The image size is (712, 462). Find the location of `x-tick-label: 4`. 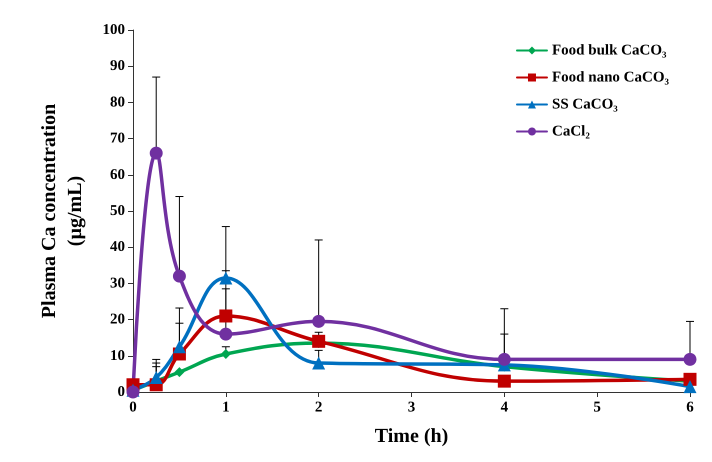

x-tick-label: 4 is located at coordinates (504, 408).